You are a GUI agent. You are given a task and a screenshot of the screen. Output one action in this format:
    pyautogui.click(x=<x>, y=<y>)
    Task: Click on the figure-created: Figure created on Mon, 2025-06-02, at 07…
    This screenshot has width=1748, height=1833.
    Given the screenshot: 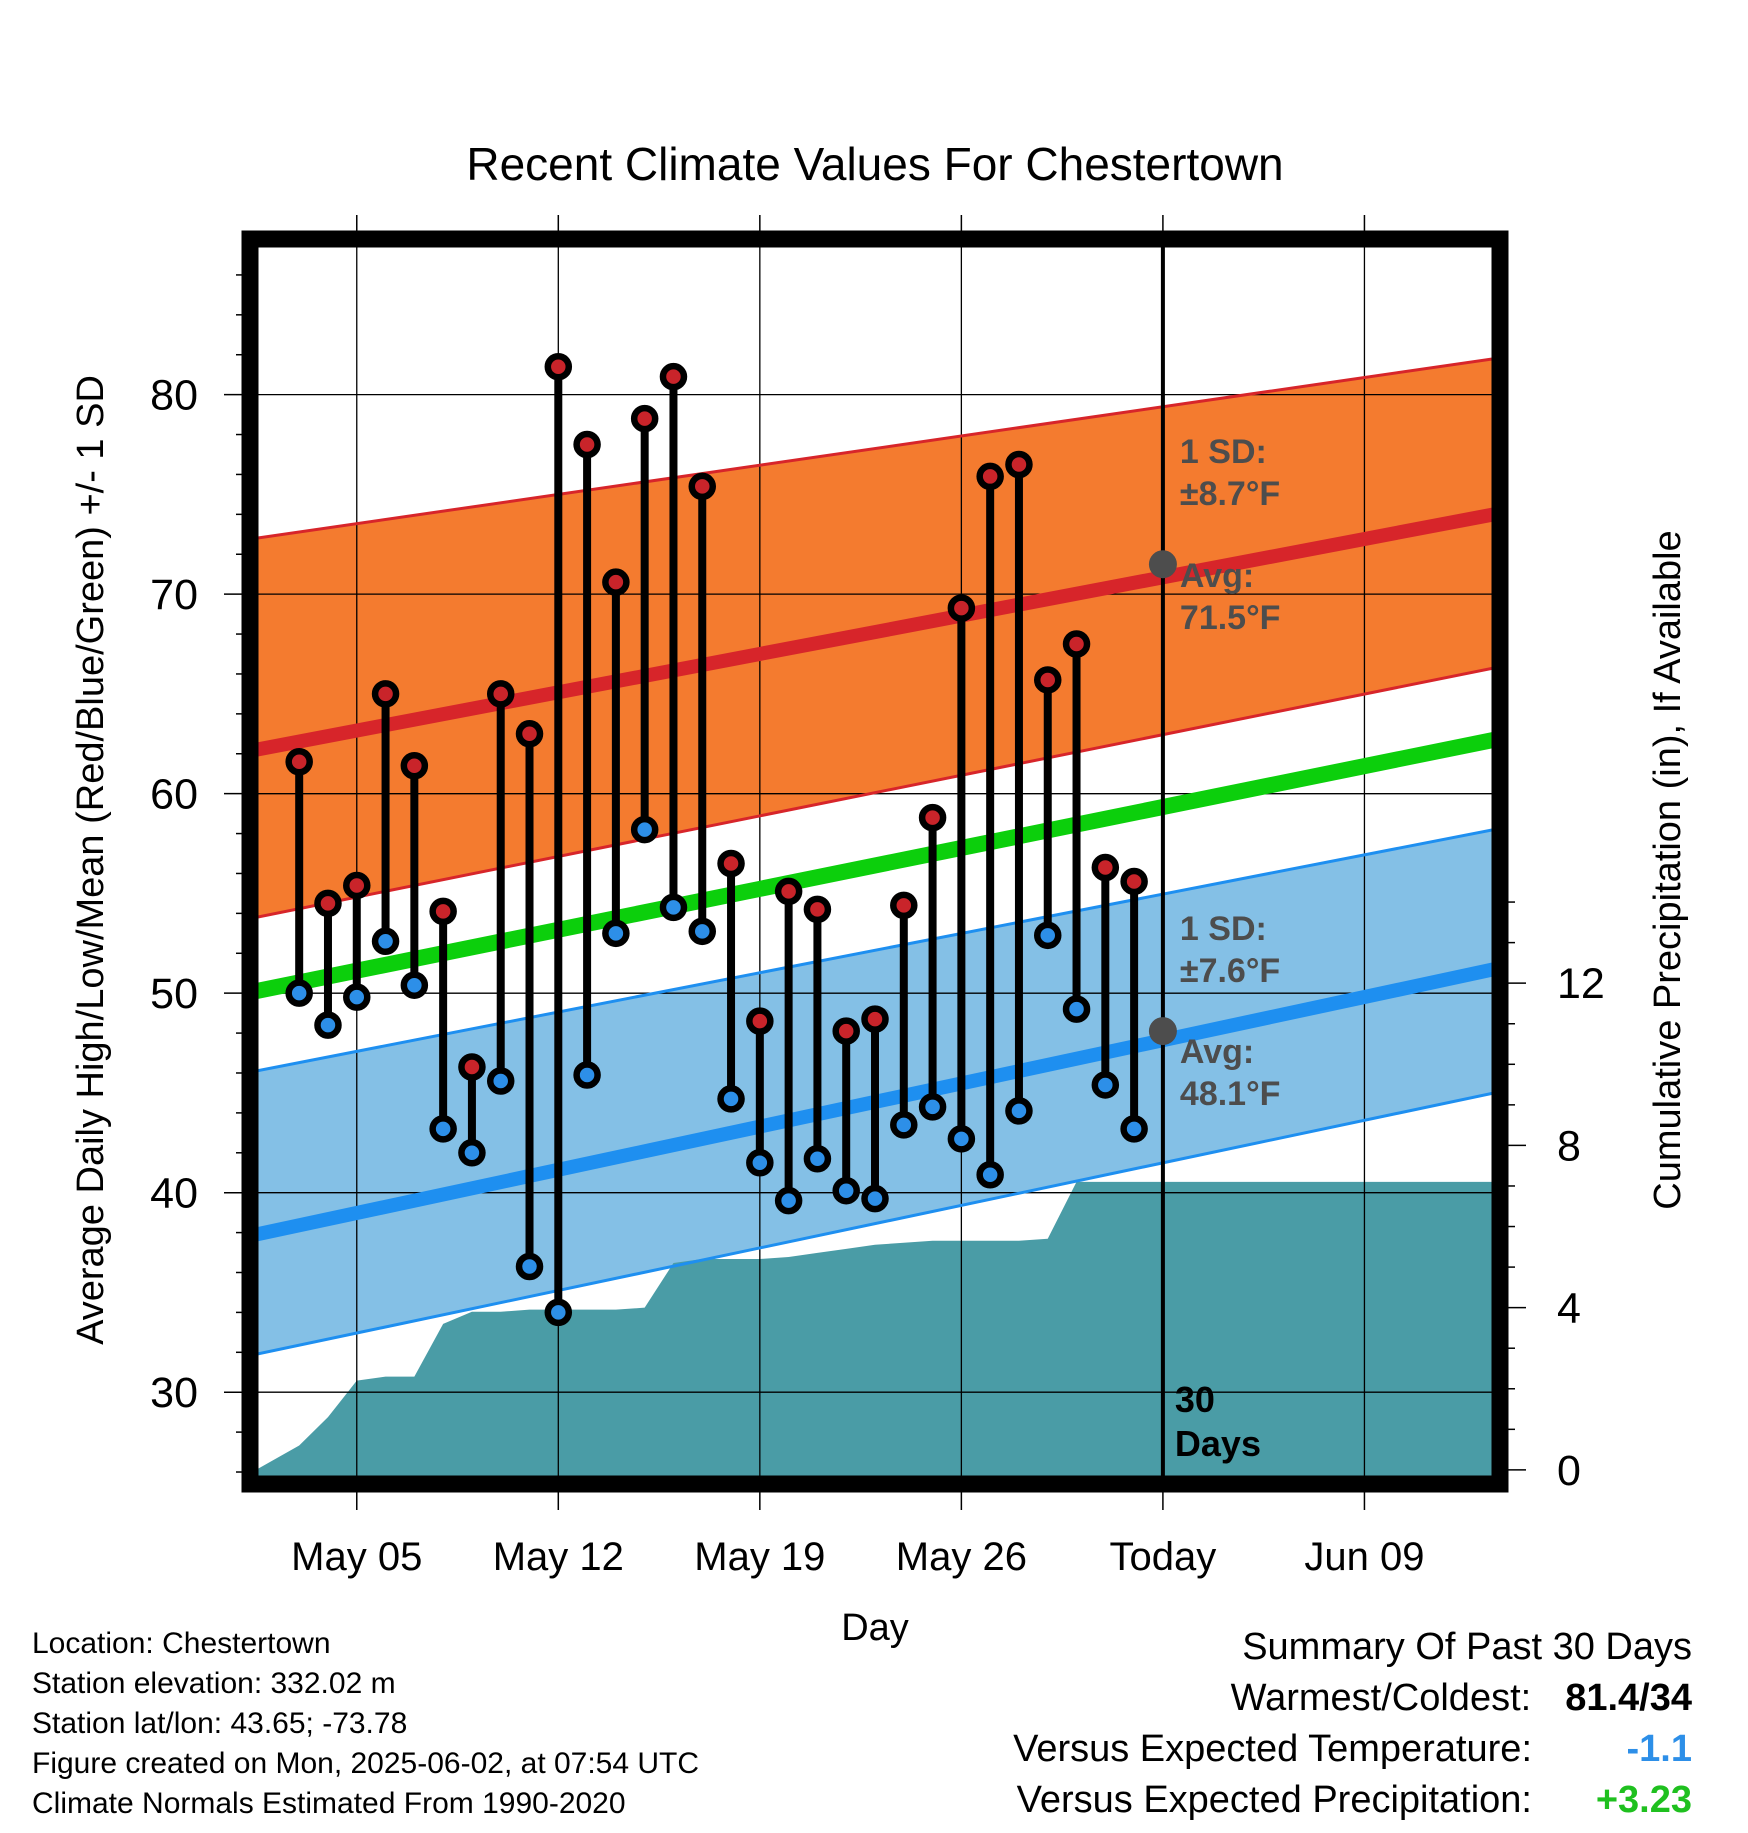 What is the action you would take?
    pyautogui.click(x=366, y=1763)
    